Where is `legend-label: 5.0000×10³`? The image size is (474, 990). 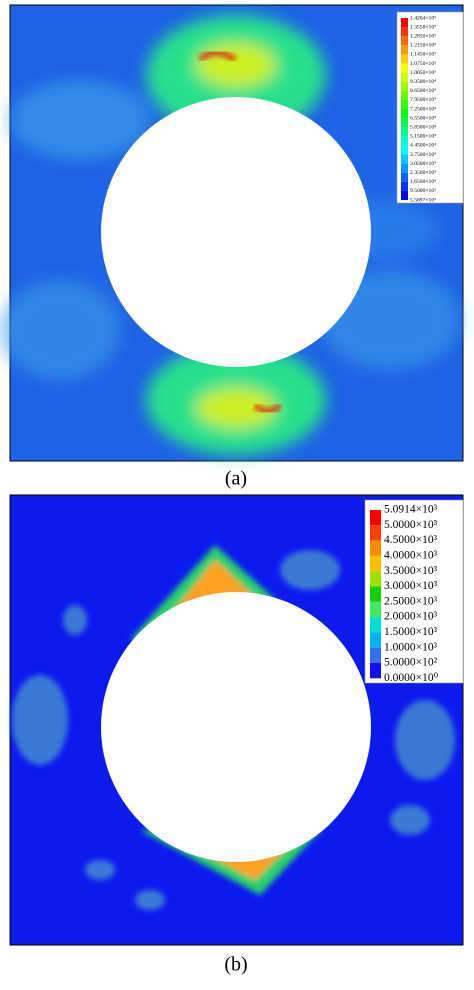 legend-label: 5.0000×10³ is located at coordinates (411, 525).